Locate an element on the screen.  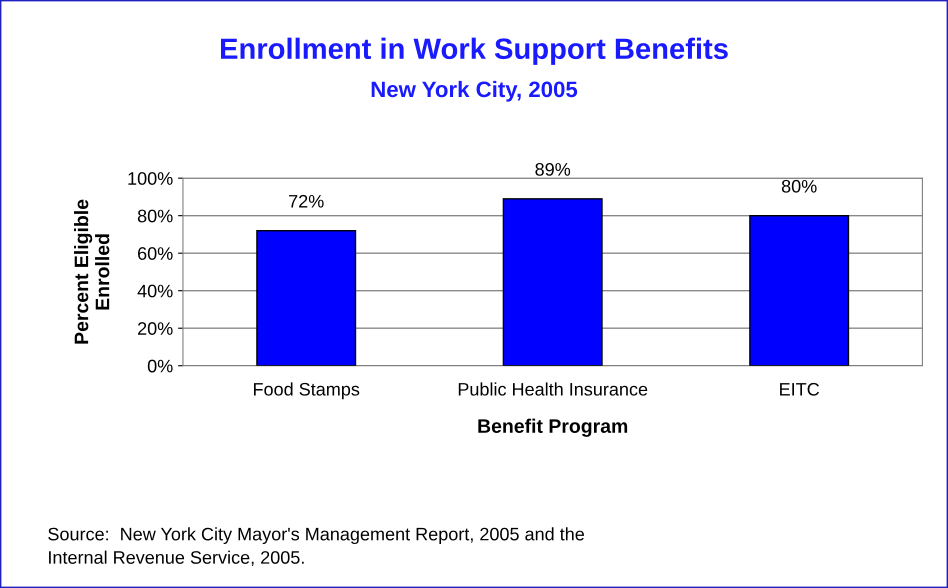
y-tick-label: 20% is located at coordinates (155, 328).